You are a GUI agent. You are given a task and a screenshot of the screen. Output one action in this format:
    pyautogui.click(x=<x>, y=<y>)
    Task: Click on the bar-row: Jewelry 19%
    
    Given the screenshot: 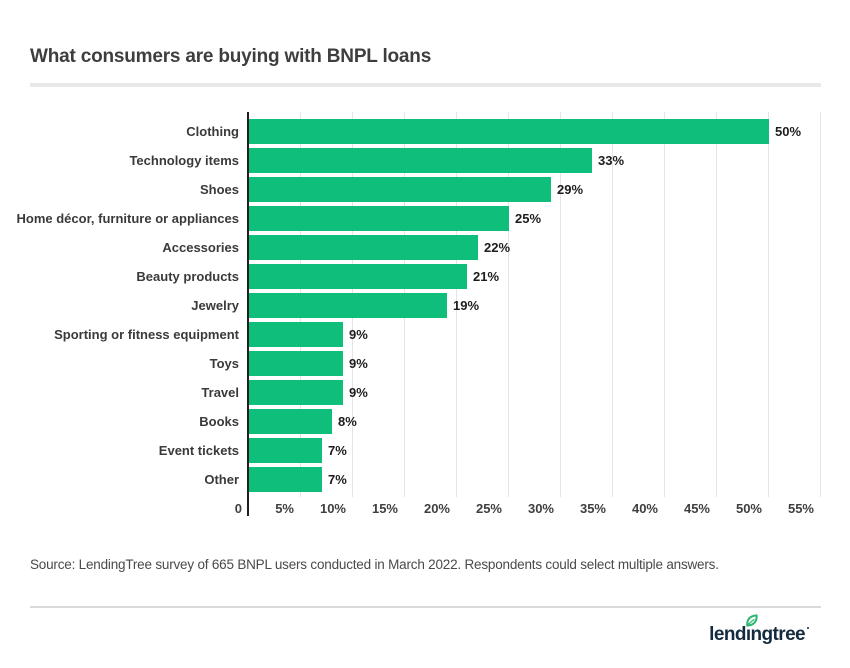 What is the action you would take?
    pyautogui.click(x=425, y=305)
    